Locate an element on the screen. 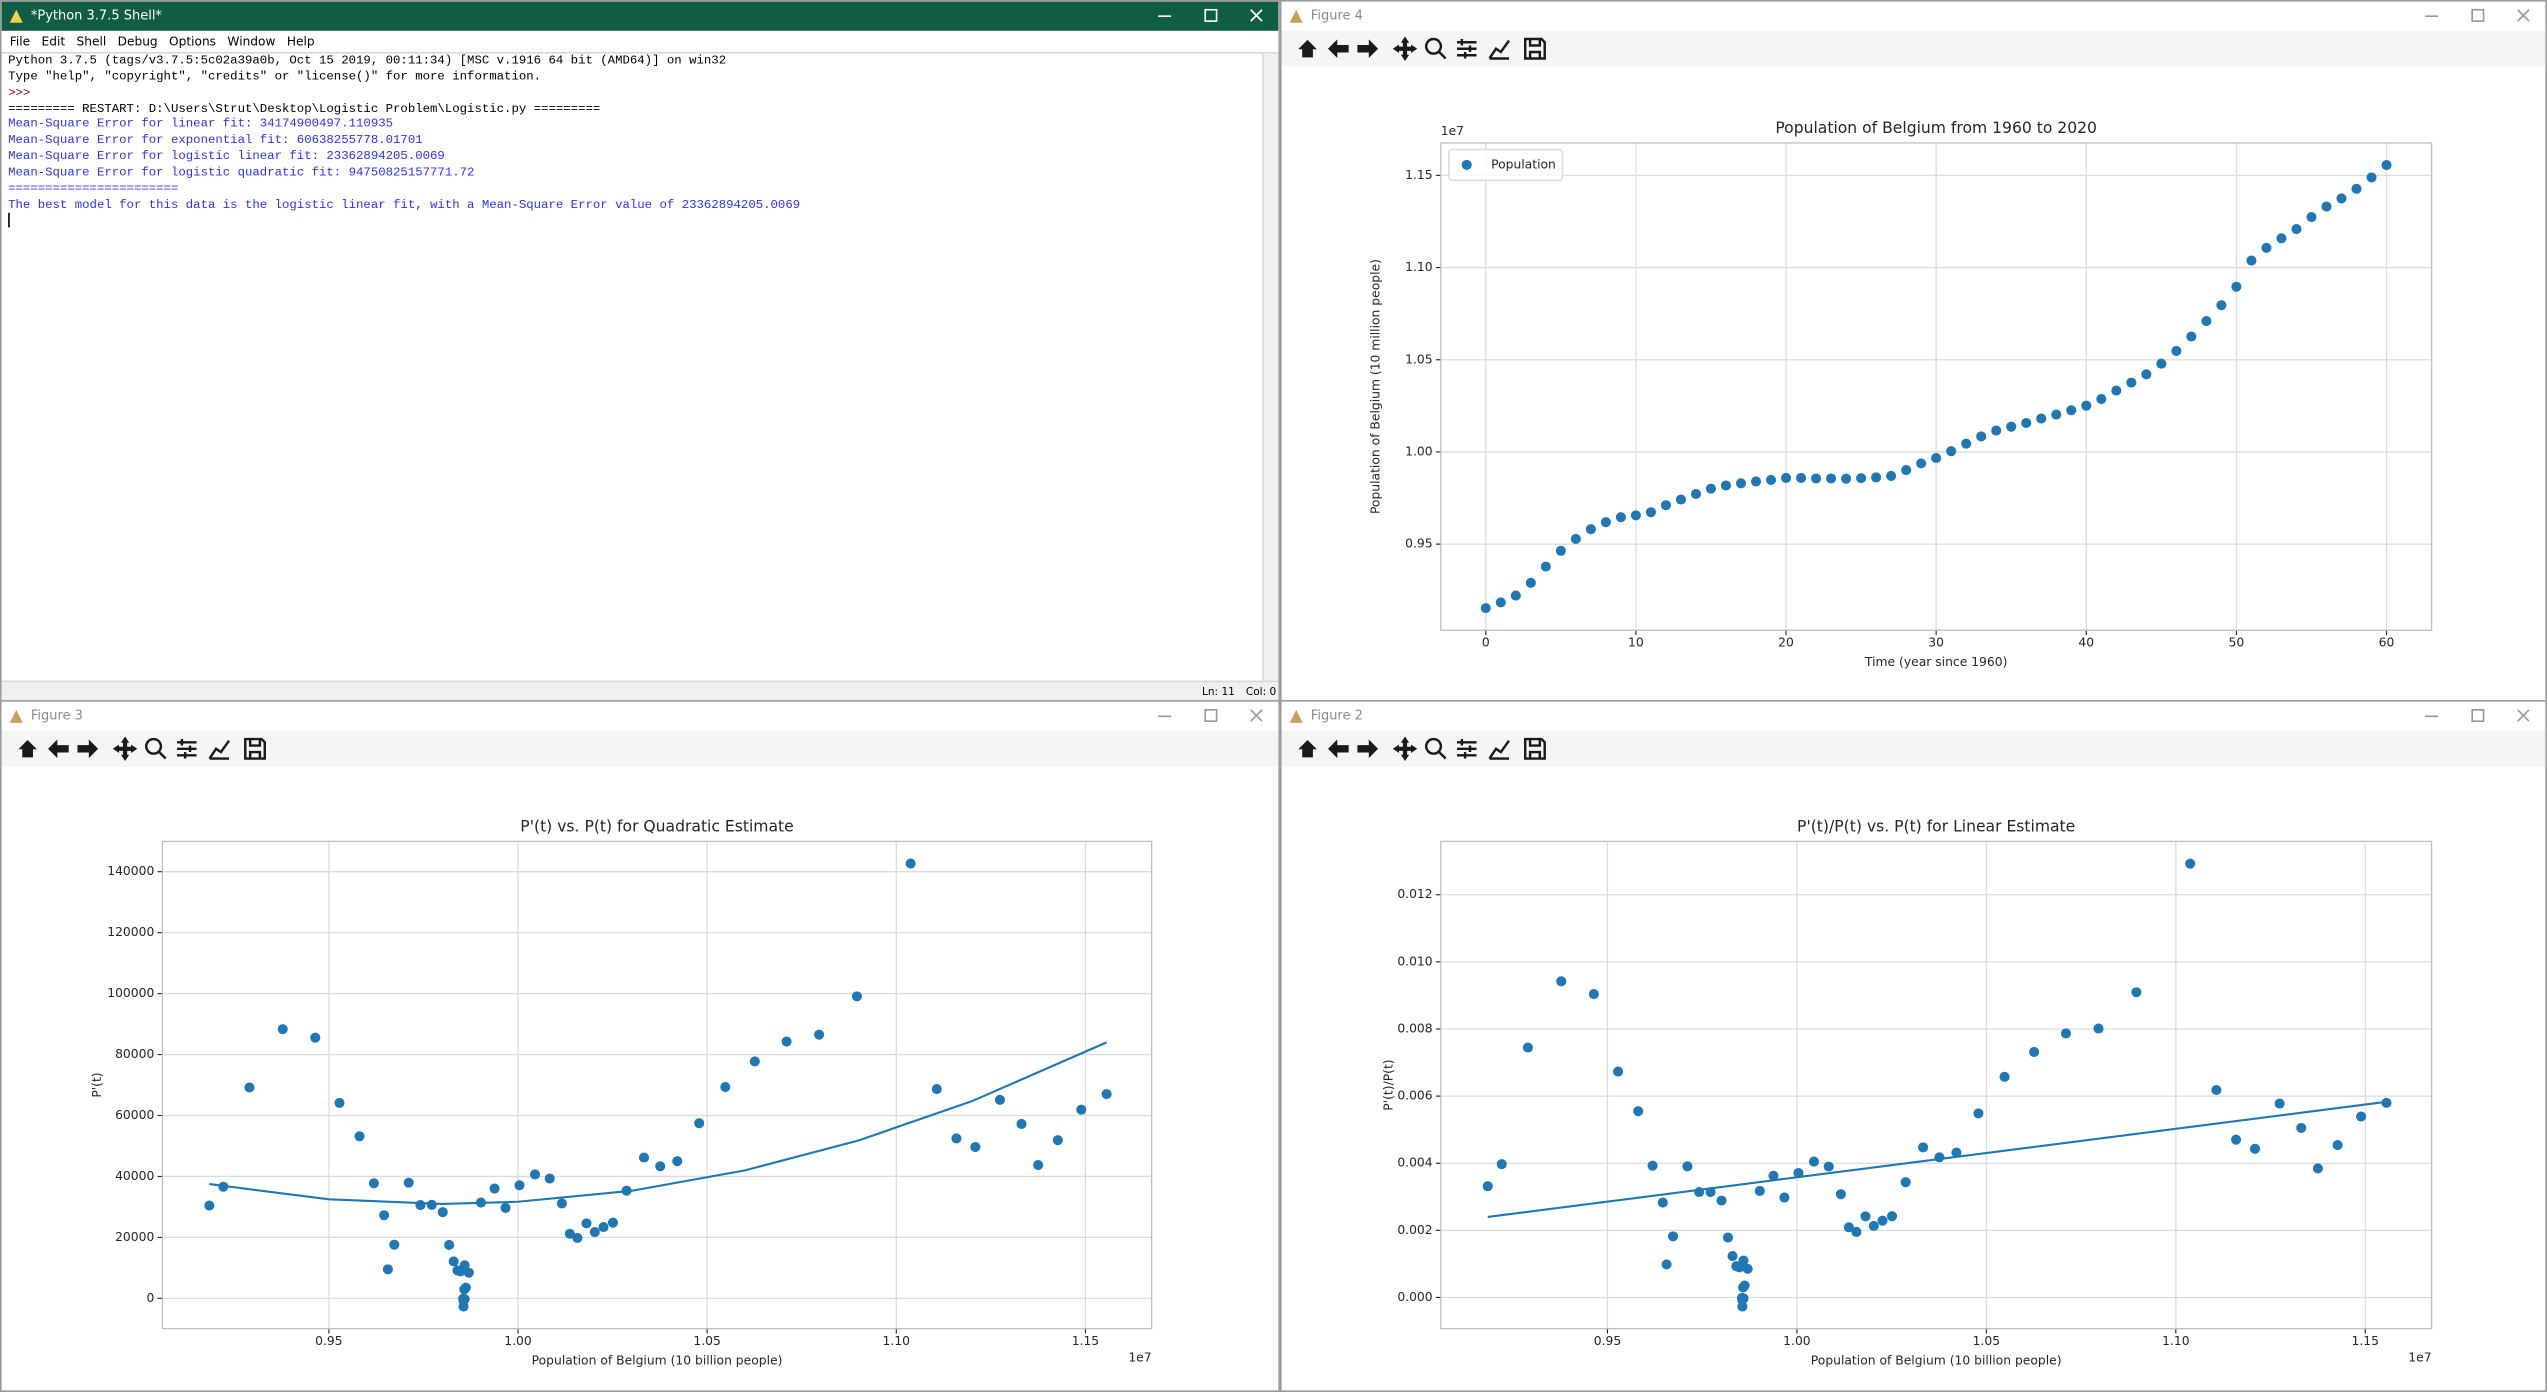 This screenshot has width=2547, height=1392. x-tick-label: 1.05 is located at coordinates (706, 1341).